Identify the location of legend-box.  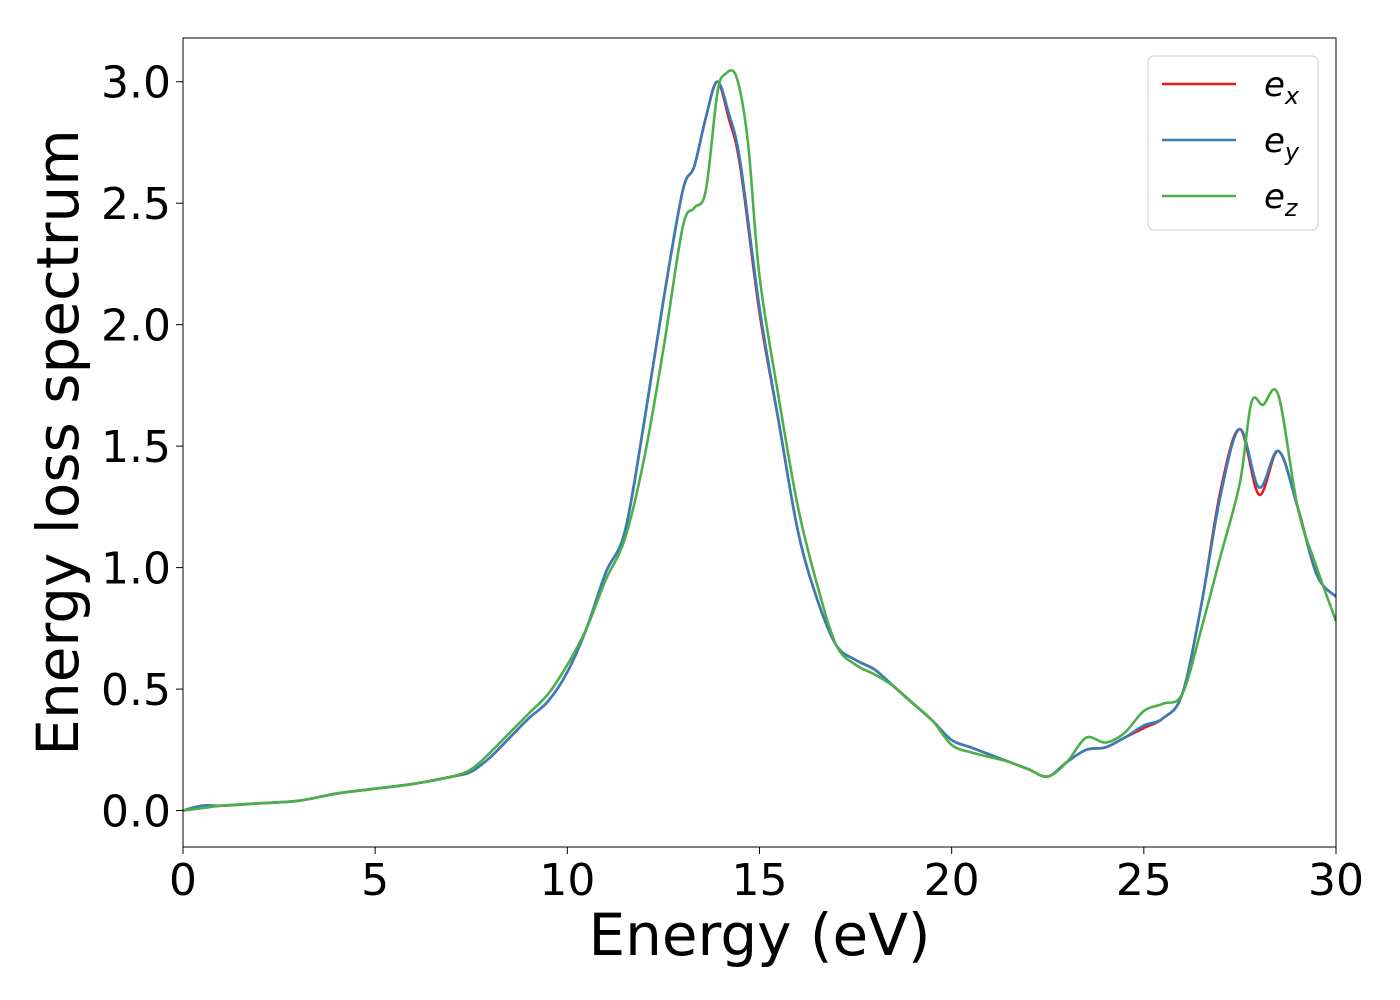
(1233, 143).